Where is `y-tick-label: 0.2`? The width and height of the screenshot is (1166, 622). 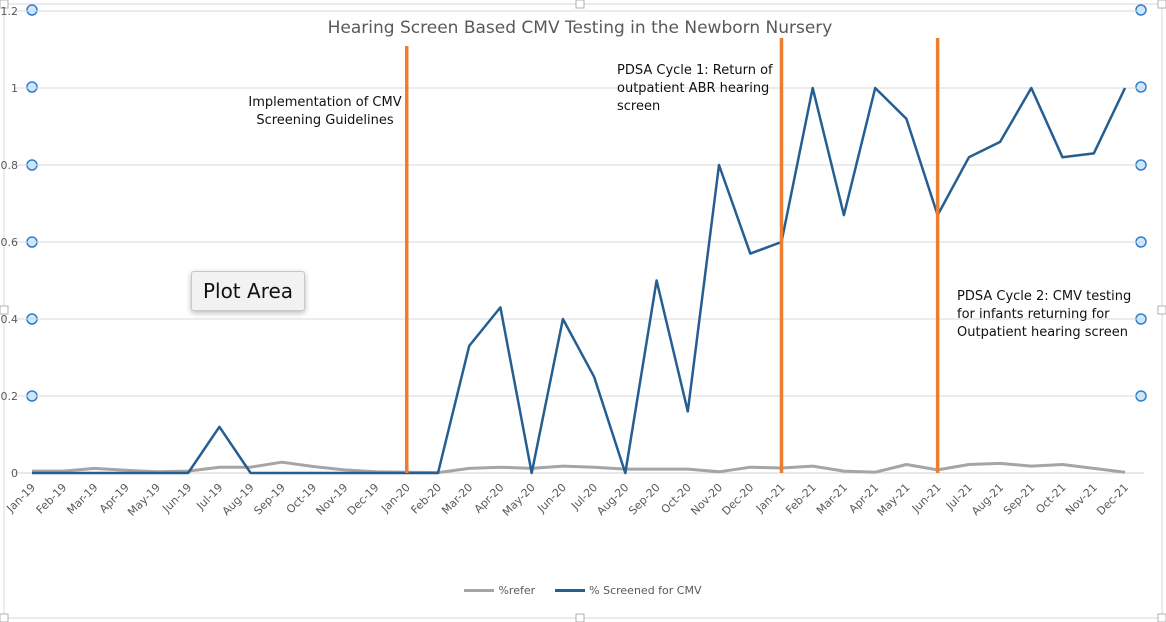 y-tick-label: 0.2 is located at coordinates (10, 396).